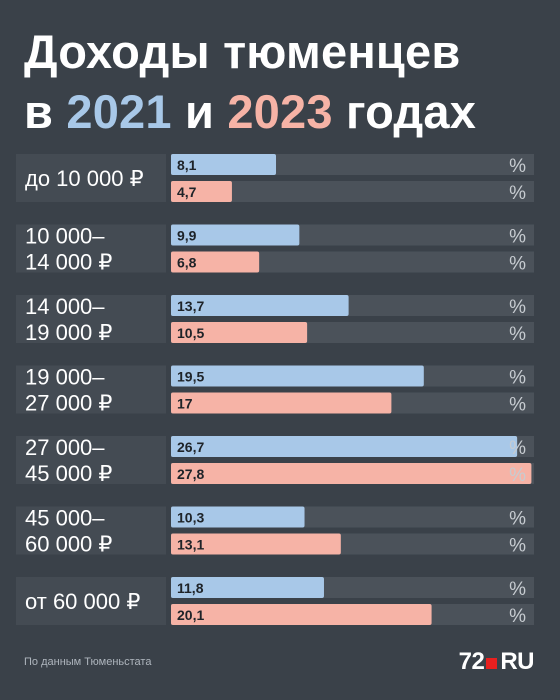 This screenshot has width=560, height=700. What do you see at coordinates (190, 333) in the screenshot?
I see `data-label: 10,5` at bounding box center [190, 333].